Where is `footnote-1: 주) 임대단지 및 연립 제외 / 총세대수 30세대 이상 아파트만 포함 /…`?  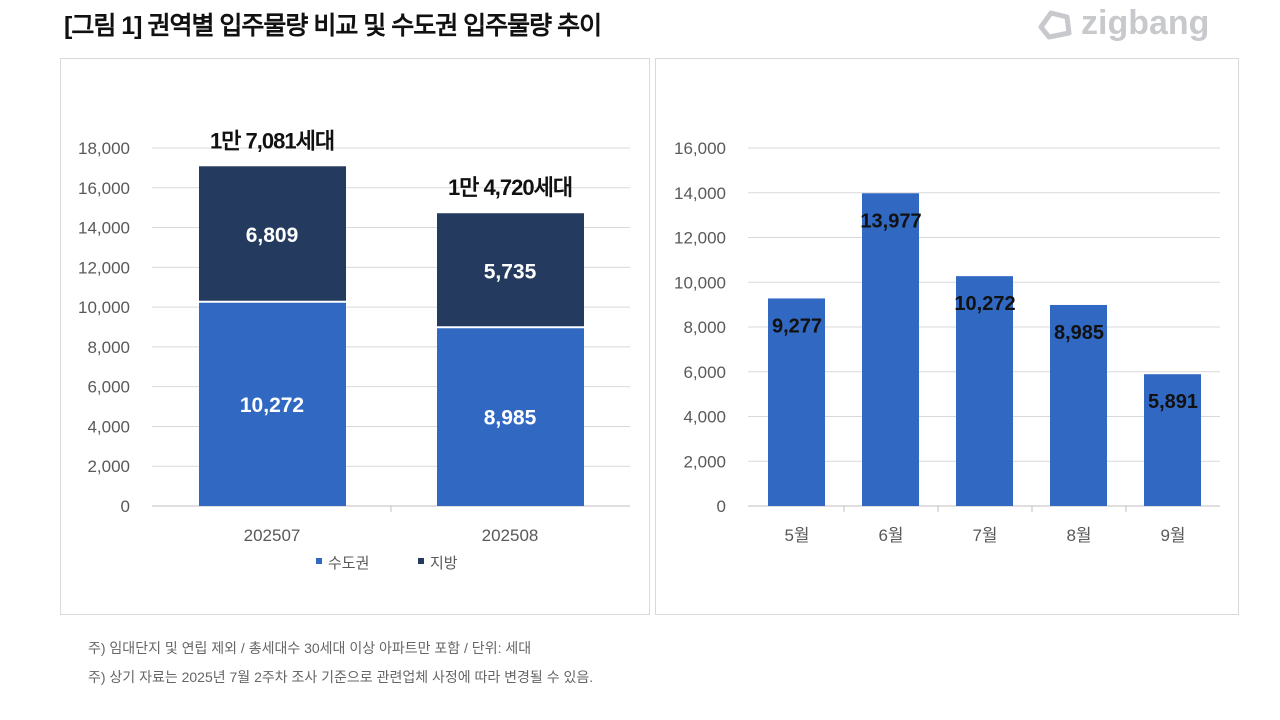
footnote-1: 주) 임대단지 및 연립 제외 / 총세대수 30세대 이상 아파트만 포함 /… is located at coordinates (310, 648).